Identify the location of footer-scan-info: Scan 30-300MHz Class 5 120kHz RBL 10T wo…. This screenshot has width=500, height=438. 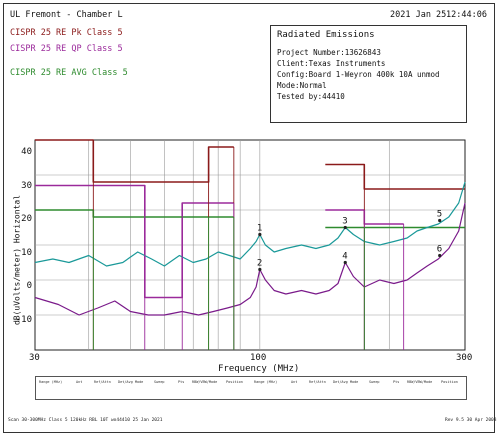
(85, 420).